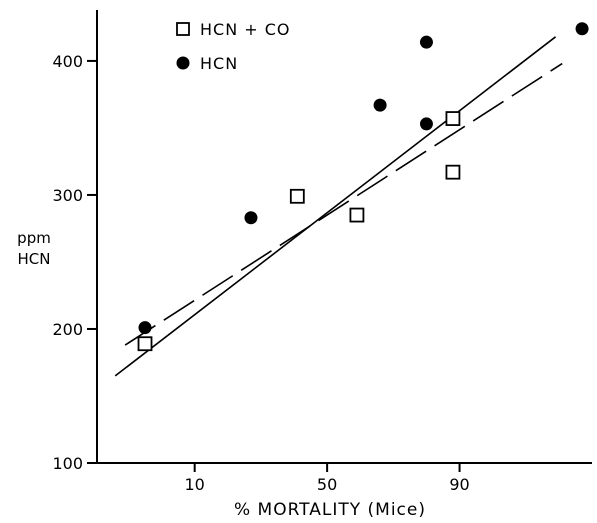  I want to click on legend-label-hcn: HCN, so click(219, 63).